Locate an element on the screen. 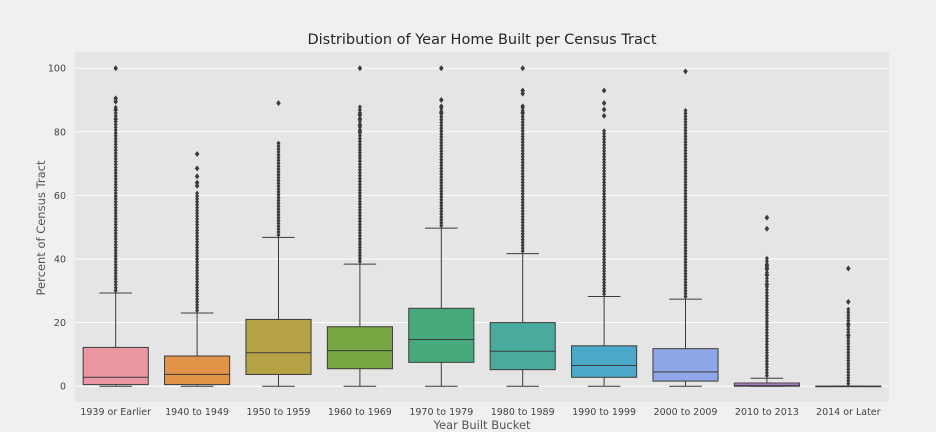 The height and width of the screenshot is (432, 936). x-axis-label: Year Built Bucket is located at coordinates (482, 425).